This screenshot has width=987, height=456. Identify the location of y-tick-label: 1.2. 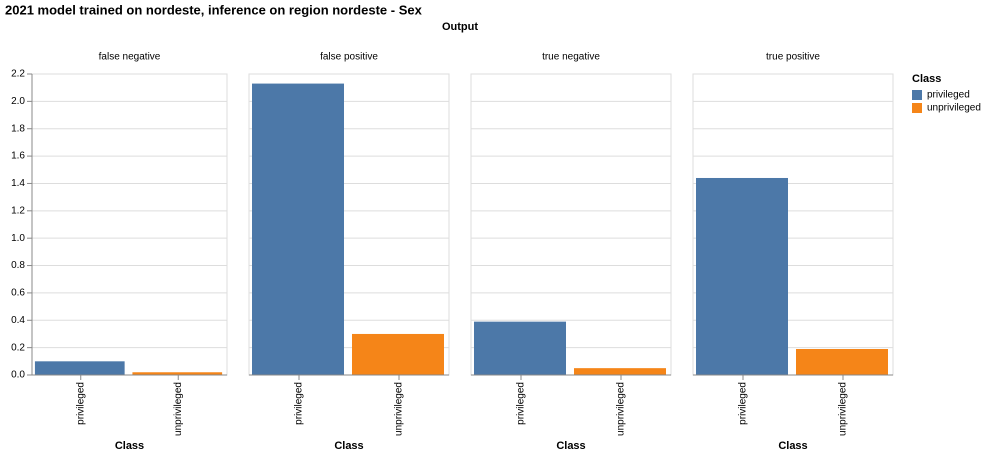
(18, 210).